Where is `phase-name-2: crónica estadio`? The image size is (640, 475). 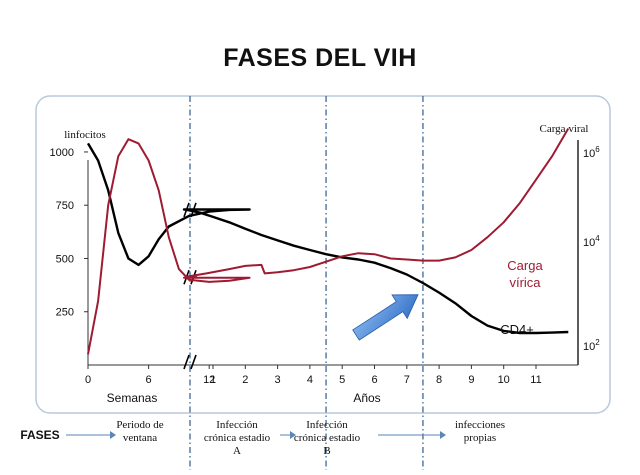 phase-name-2: crónica estadio is located at coordinates (237, 438).